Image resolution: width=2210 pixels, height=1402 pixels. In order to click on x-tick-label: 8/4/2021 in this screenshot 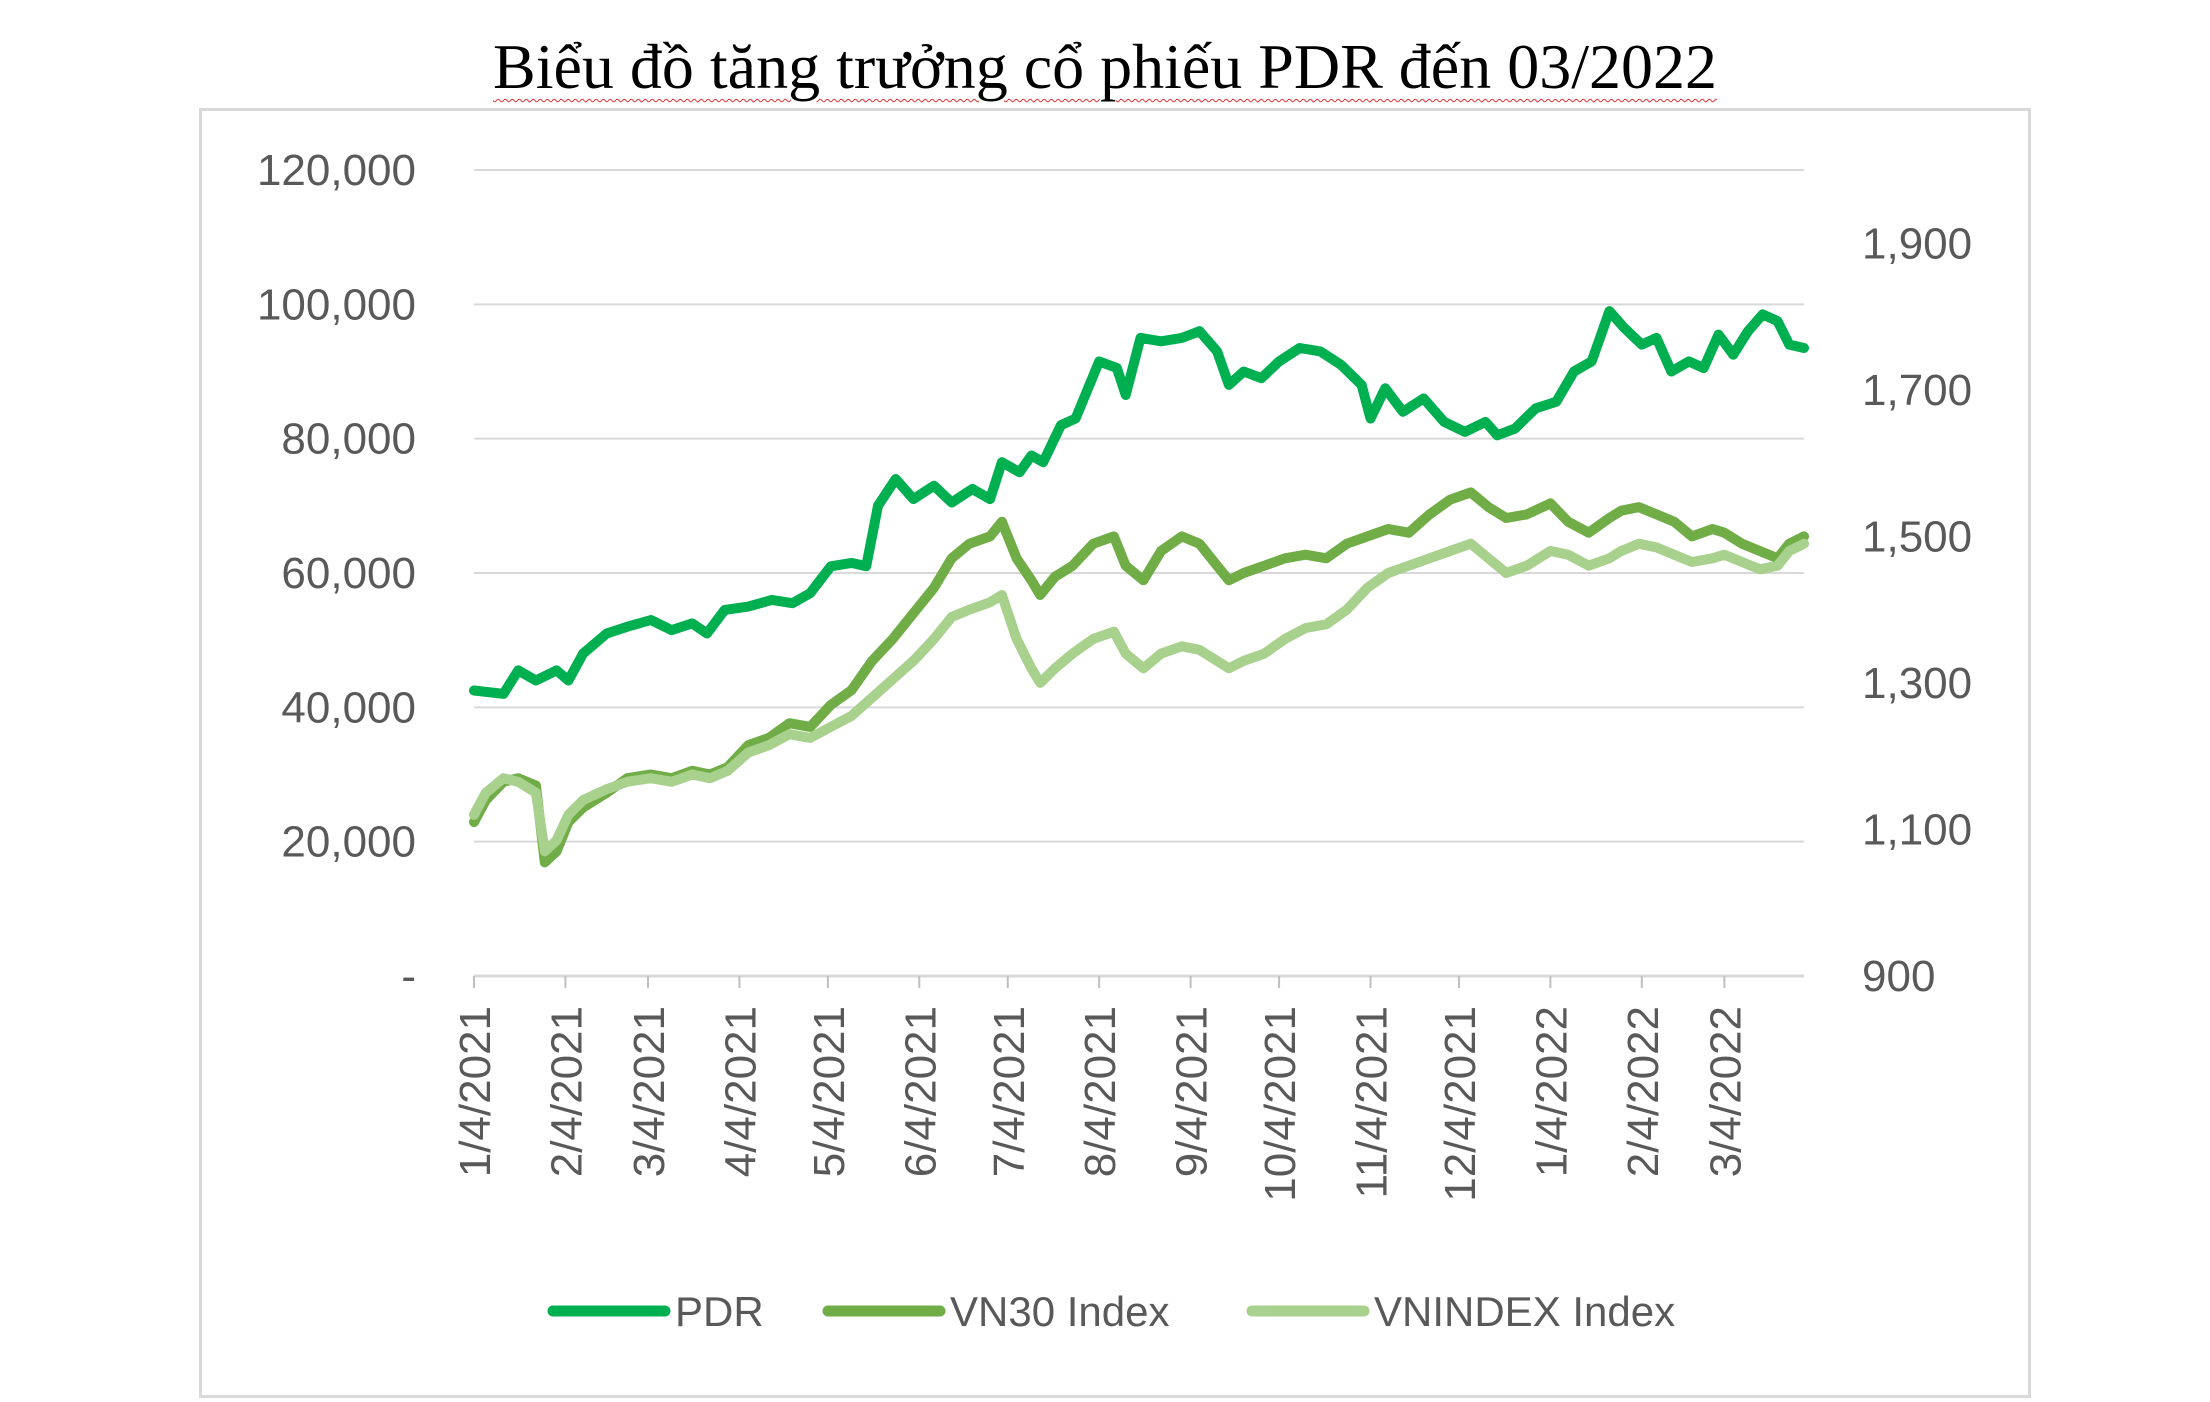, I will do `click(1100, 1091)`.